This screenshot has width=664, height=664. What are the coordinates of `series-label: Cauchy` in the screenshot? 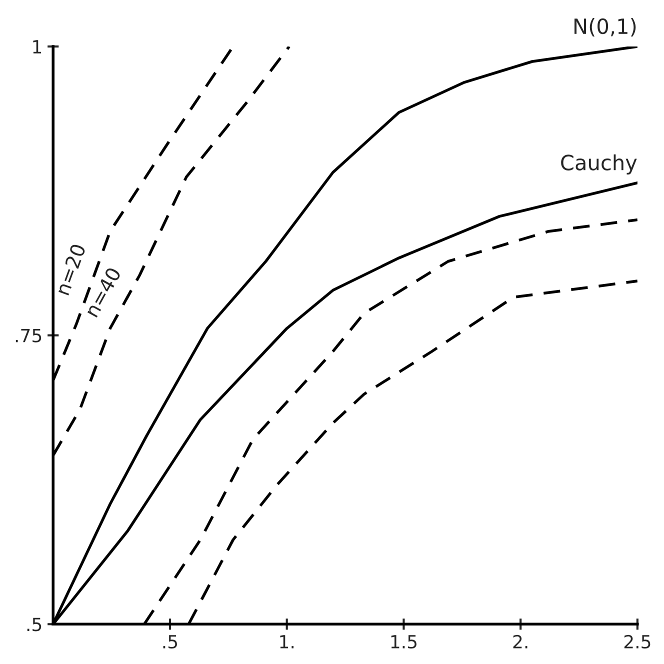 It's located at (599, 164).